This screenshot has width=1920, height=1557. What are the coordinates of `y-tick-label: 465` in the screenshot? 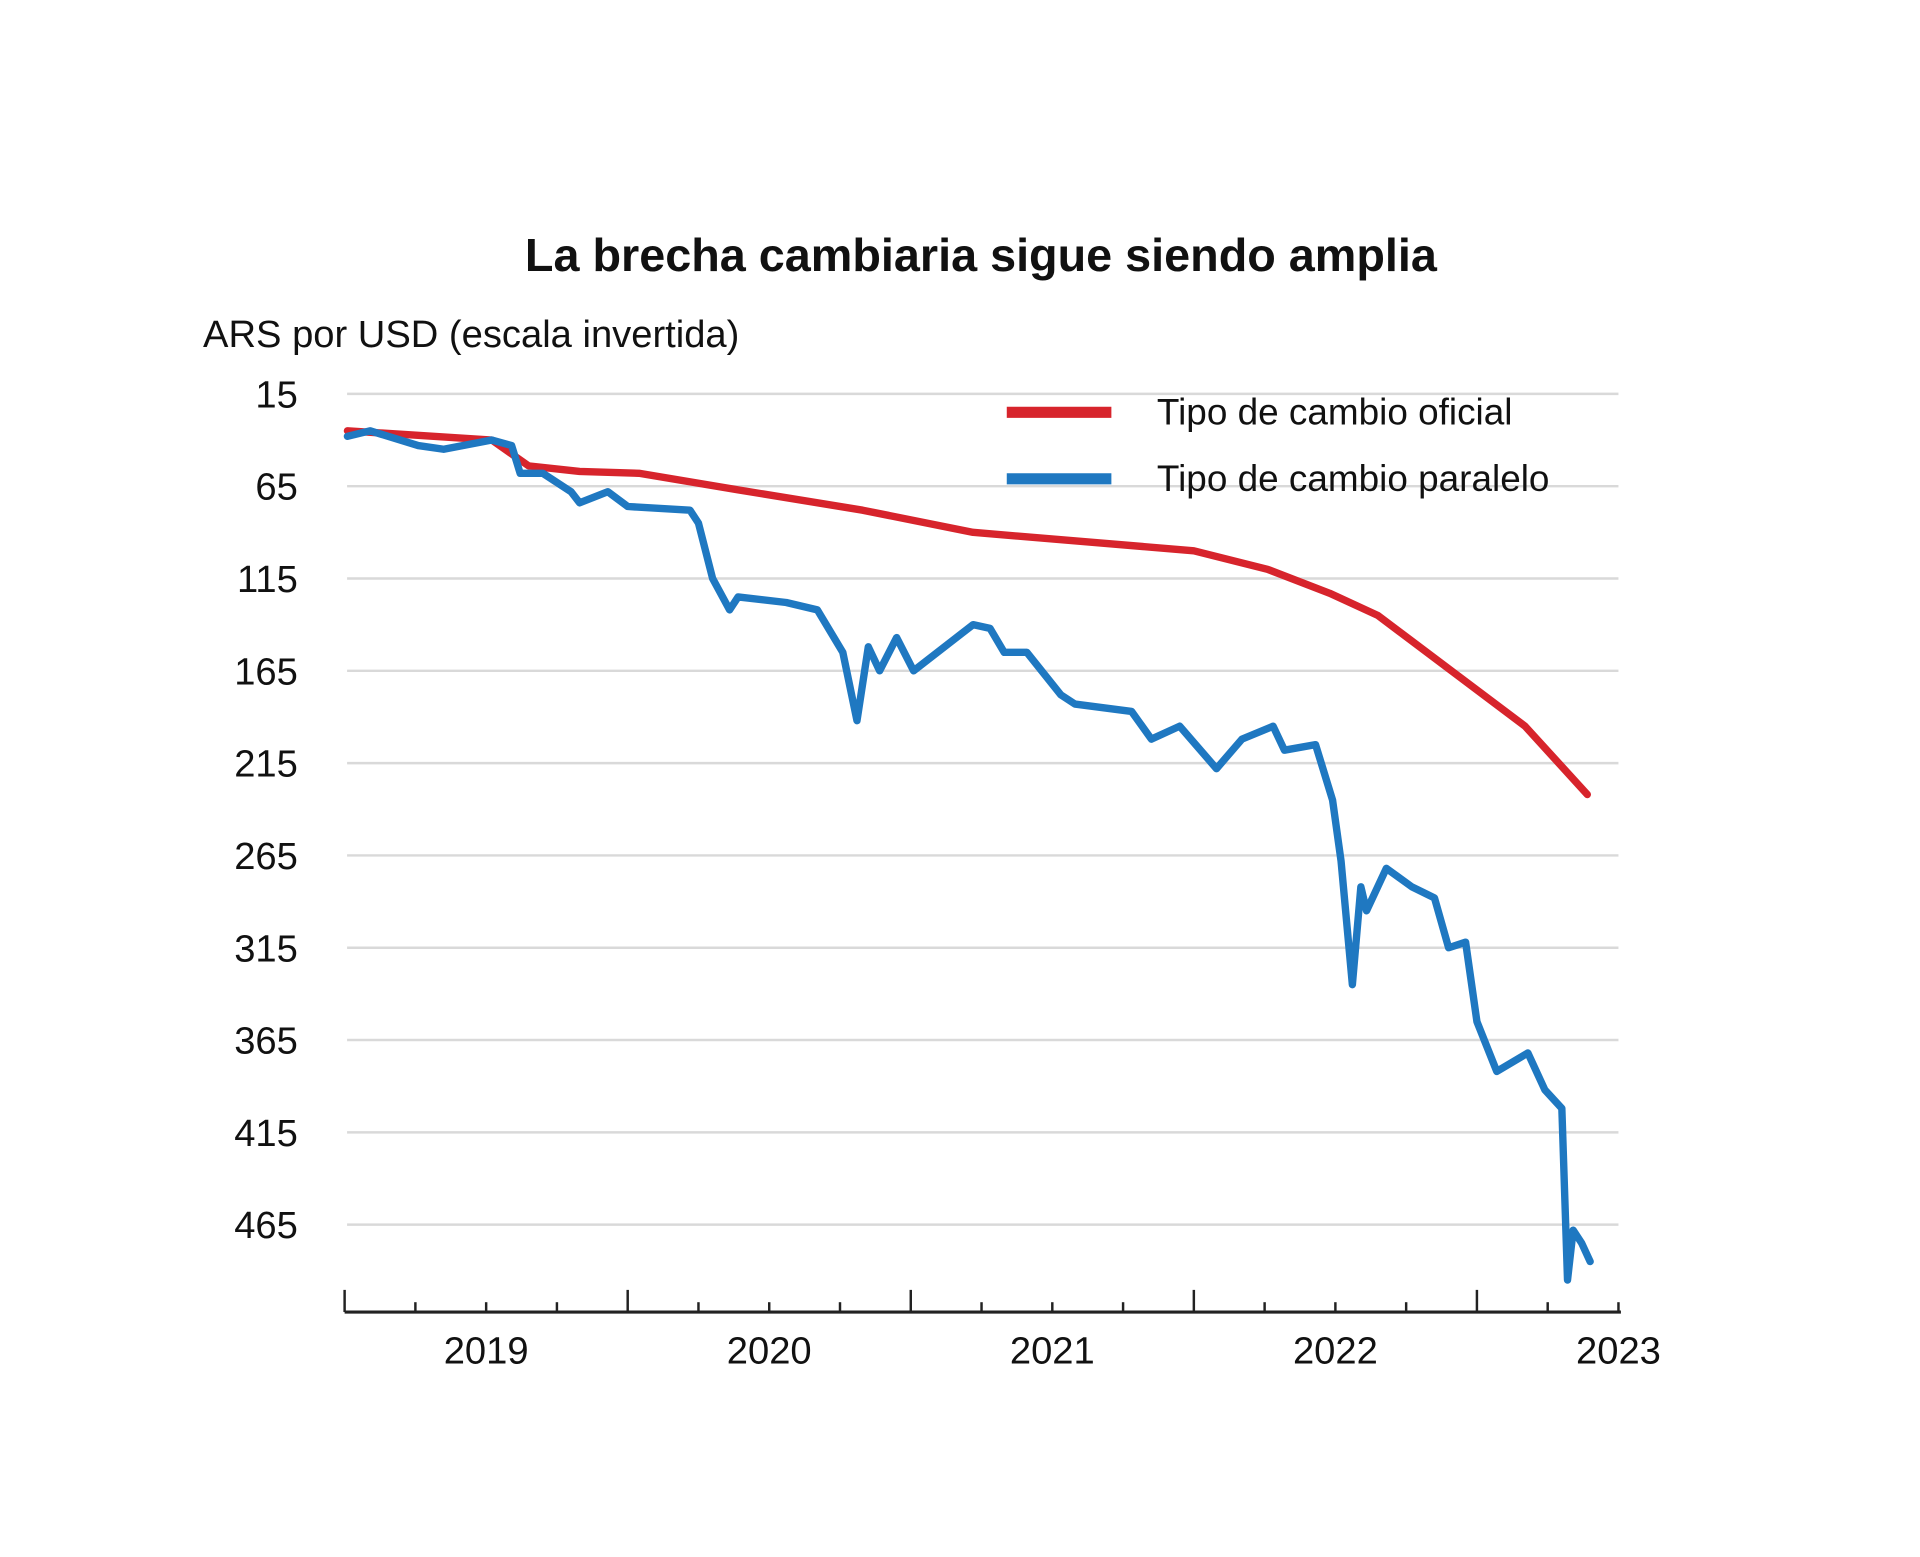 It's located at (266, 1225).